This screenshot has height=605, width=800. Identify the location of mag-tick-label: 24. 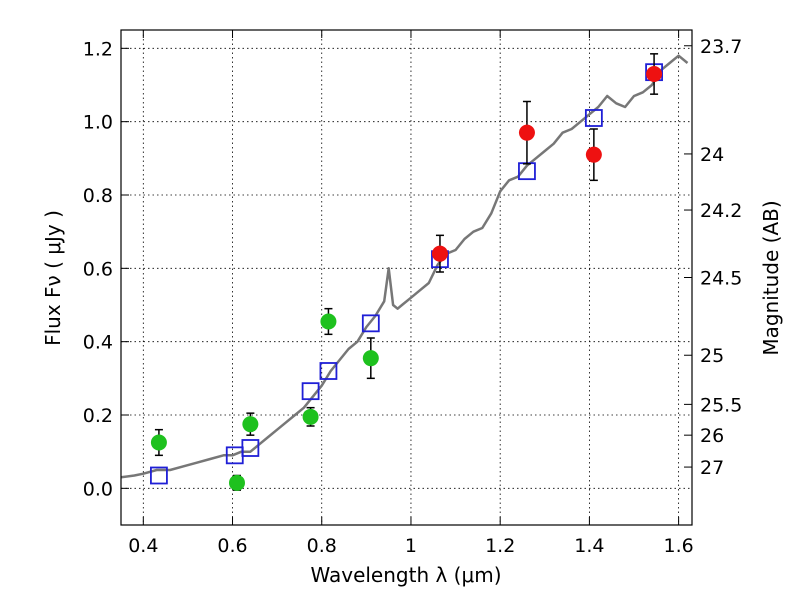
(712, 155).